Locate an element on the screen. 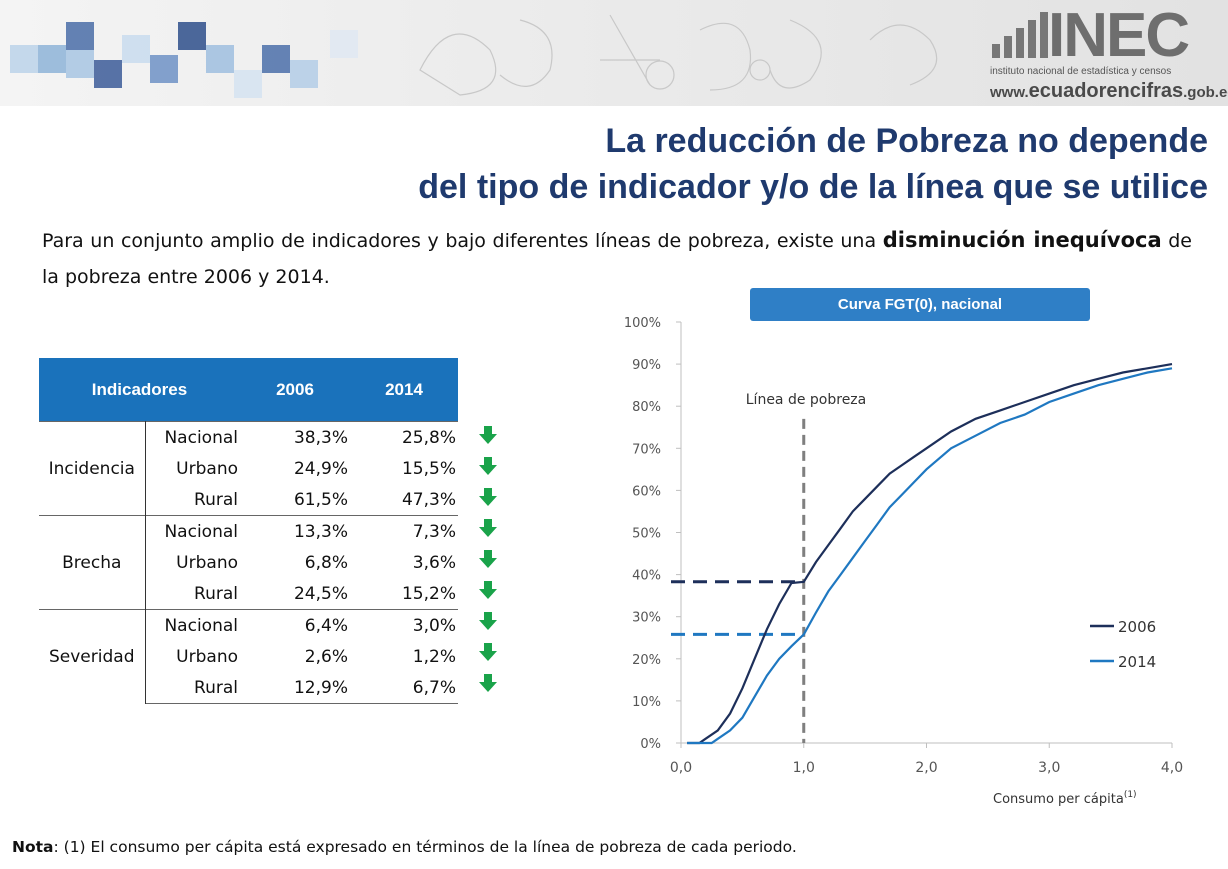 The image size is (1228, 869). value-2006: 38,3% is located at coordinates (295, 437).